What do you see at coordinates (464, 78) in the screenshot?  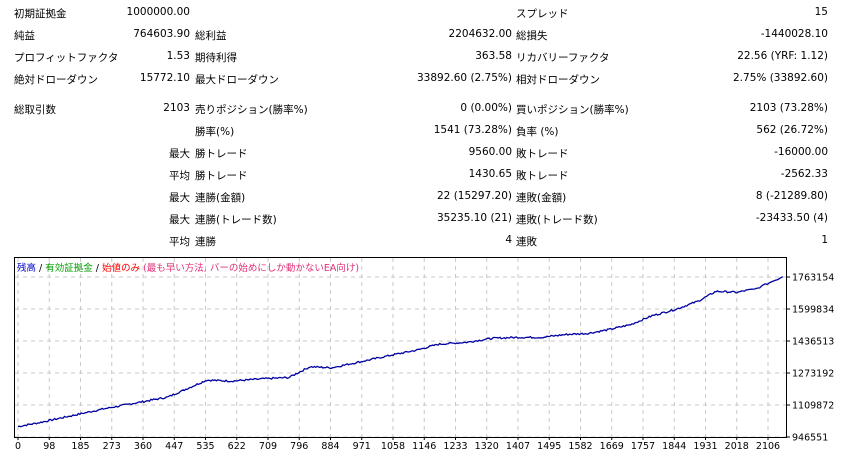 I see `max-drawdown-value: 33892.60 (2.75%)` at bounding box center [464, 78].